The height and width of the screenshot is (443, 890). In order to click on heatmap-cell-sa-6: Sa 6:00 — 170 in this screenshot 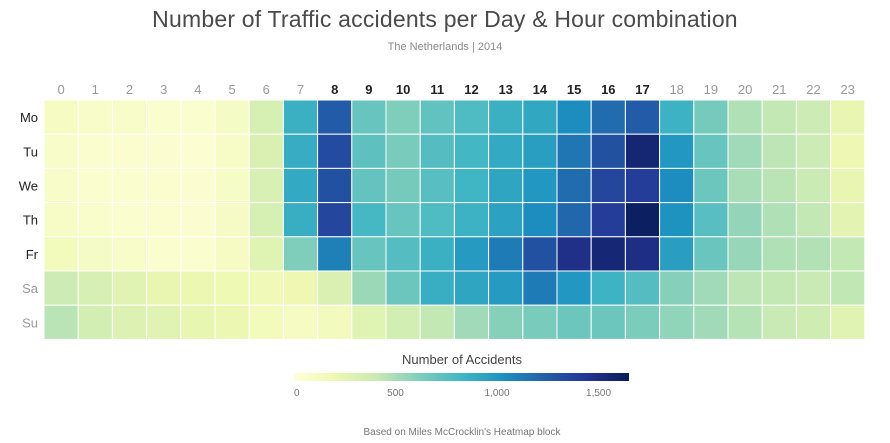, I will do `click(266, 288)`.